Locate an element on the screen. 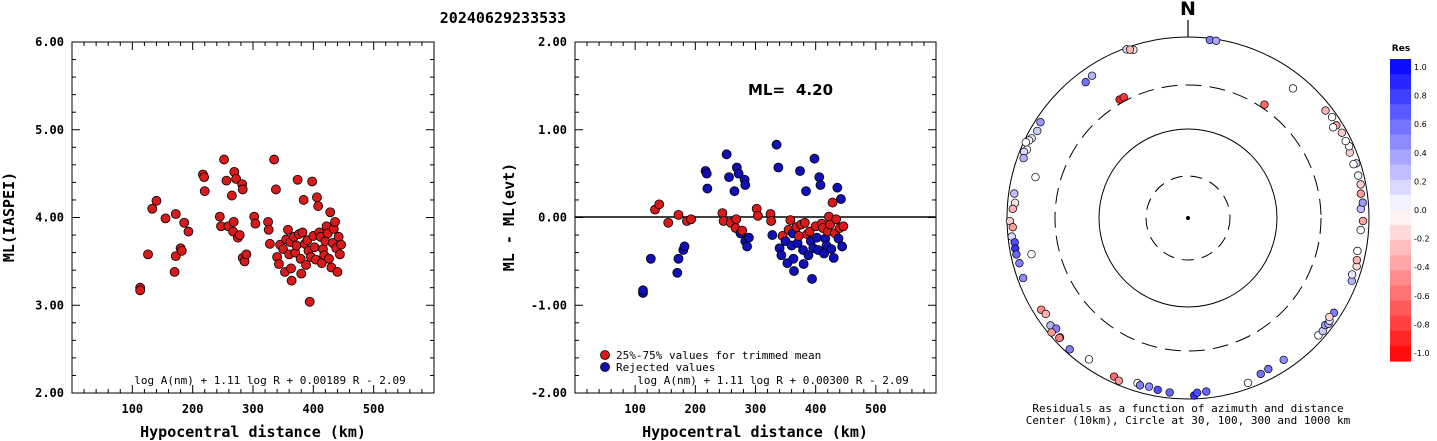 The image size is (1437, 441). x-tick-label: 100 is located at coordinates (635, 409).